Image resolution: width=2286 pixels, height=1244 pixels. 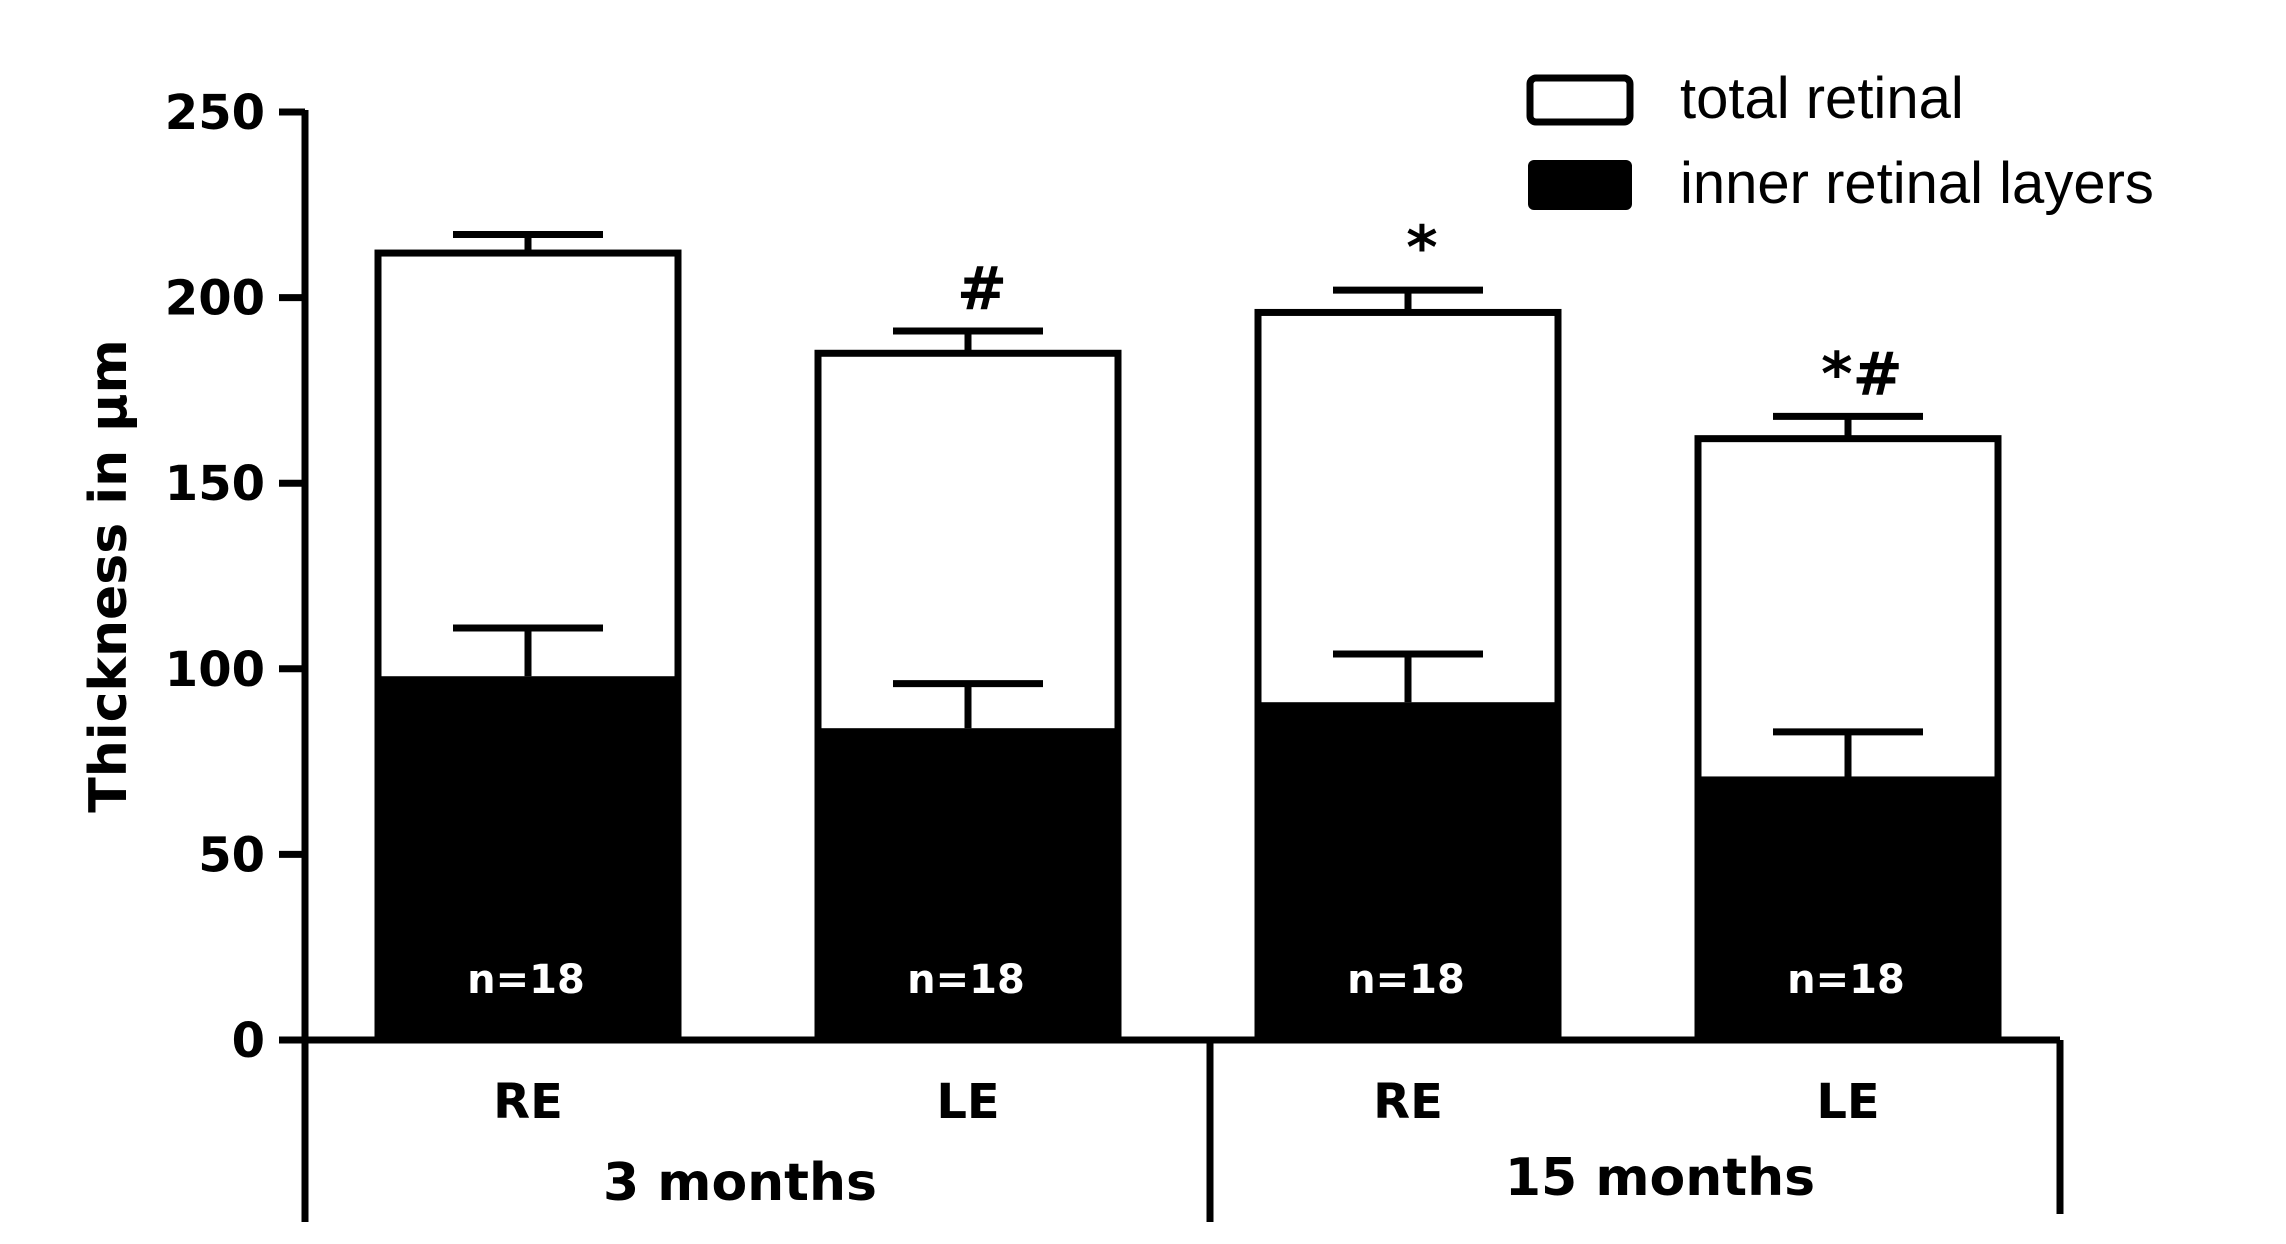 I want to click on y-tick-label: 0, so click(x=248, y=1041).